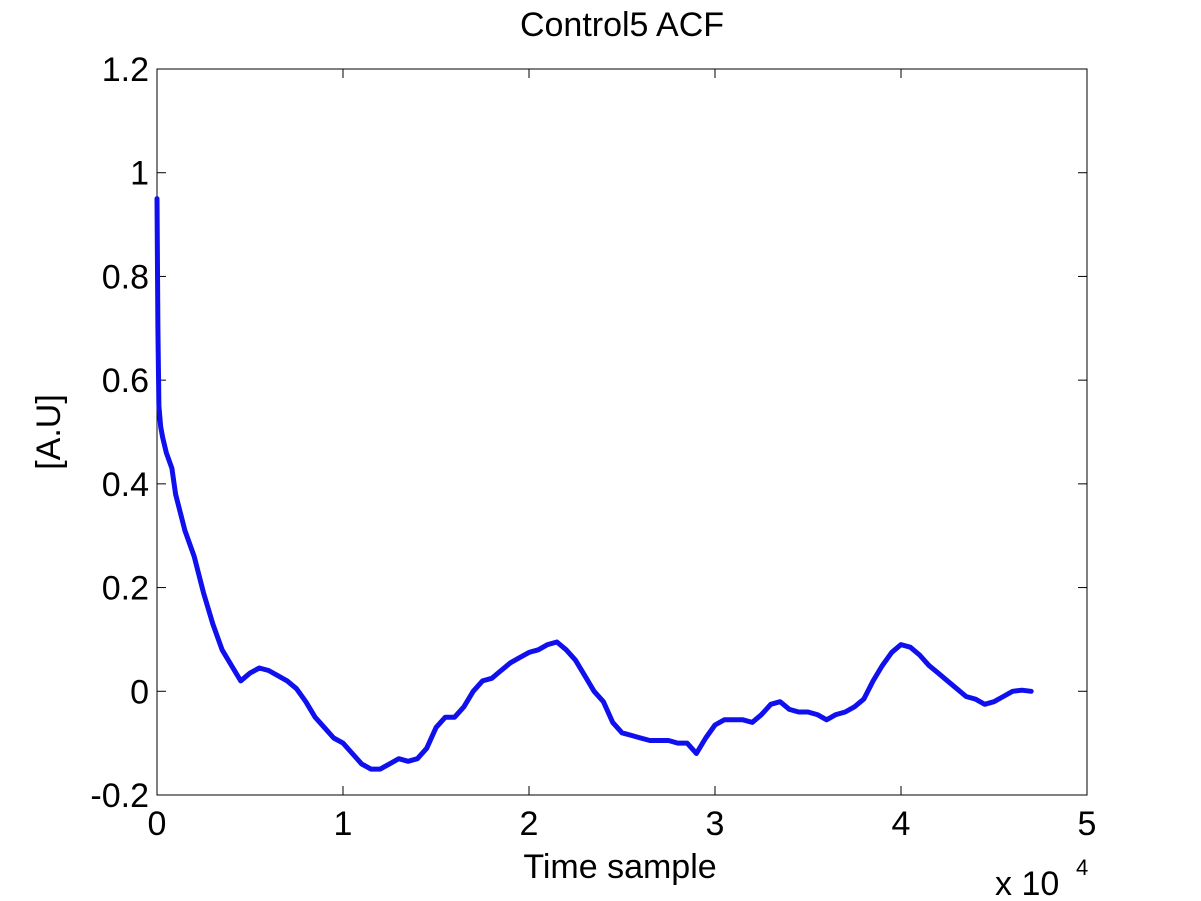 This screenshot has height=901, width=1201. What do you see at coordinates (49, 432) in the screenshot?
I see `y-axis-label: [A.U]` at bounding box center [49, 432].